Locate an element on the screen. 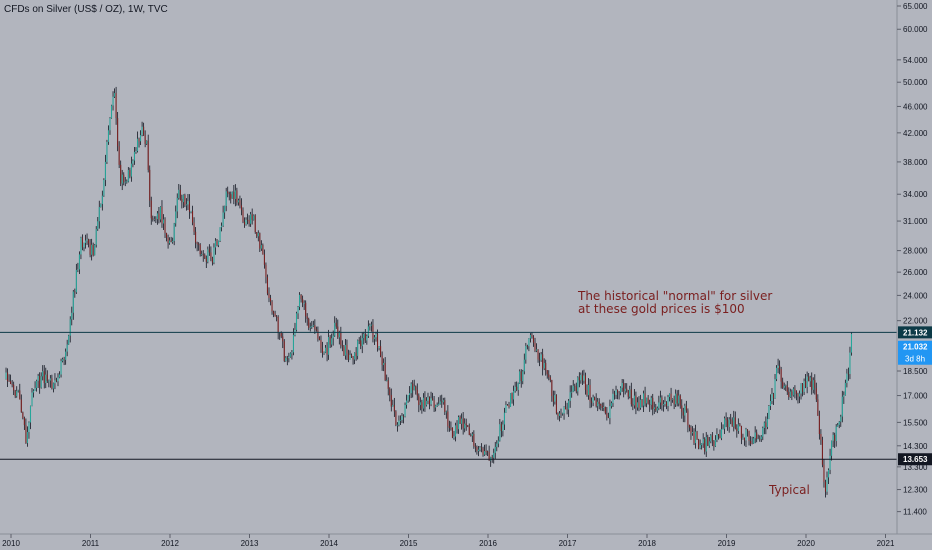 The width and height of the screenshot is (932, 550). x-tick-label: 2013 is located at coordinates (250, 543).